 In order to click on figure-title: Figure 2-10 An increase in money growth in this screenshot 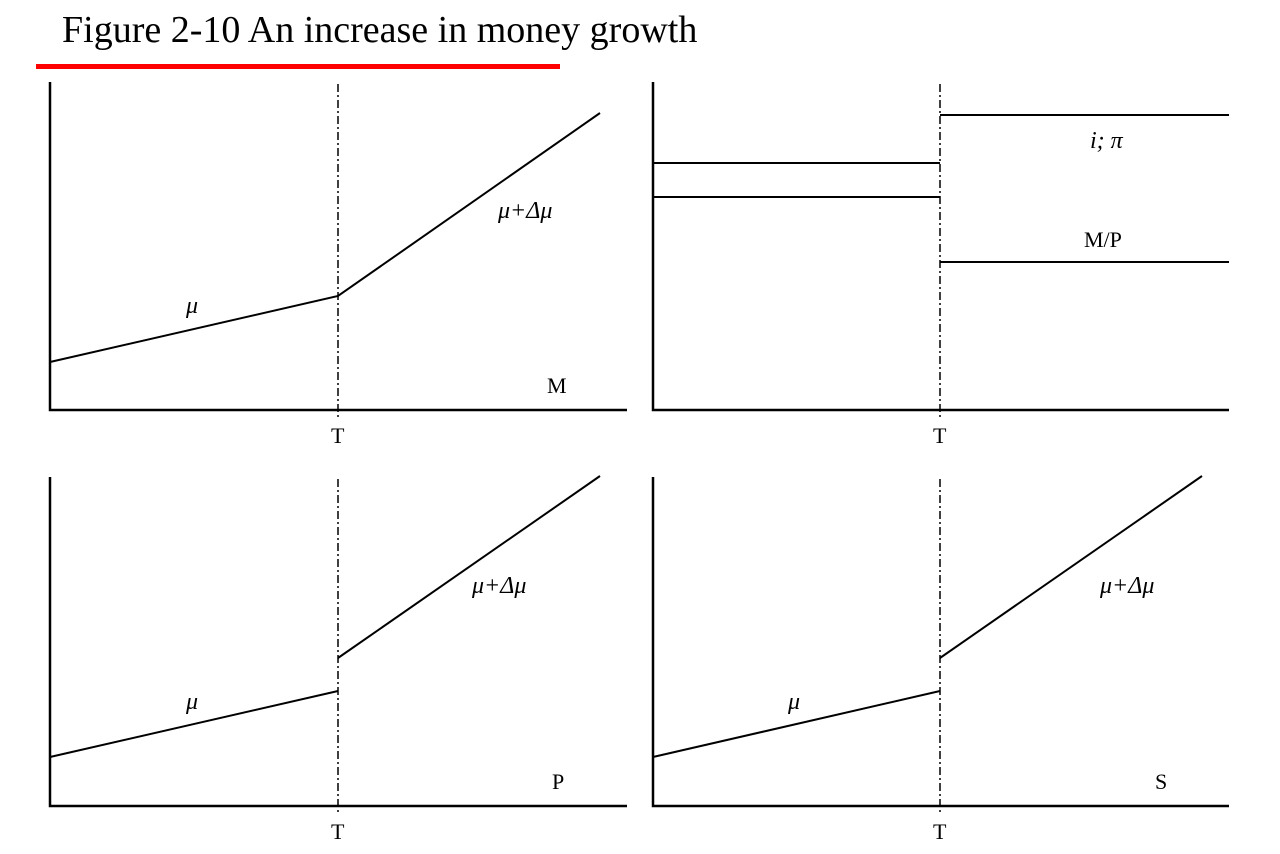, I will do `click(380, 30)`.